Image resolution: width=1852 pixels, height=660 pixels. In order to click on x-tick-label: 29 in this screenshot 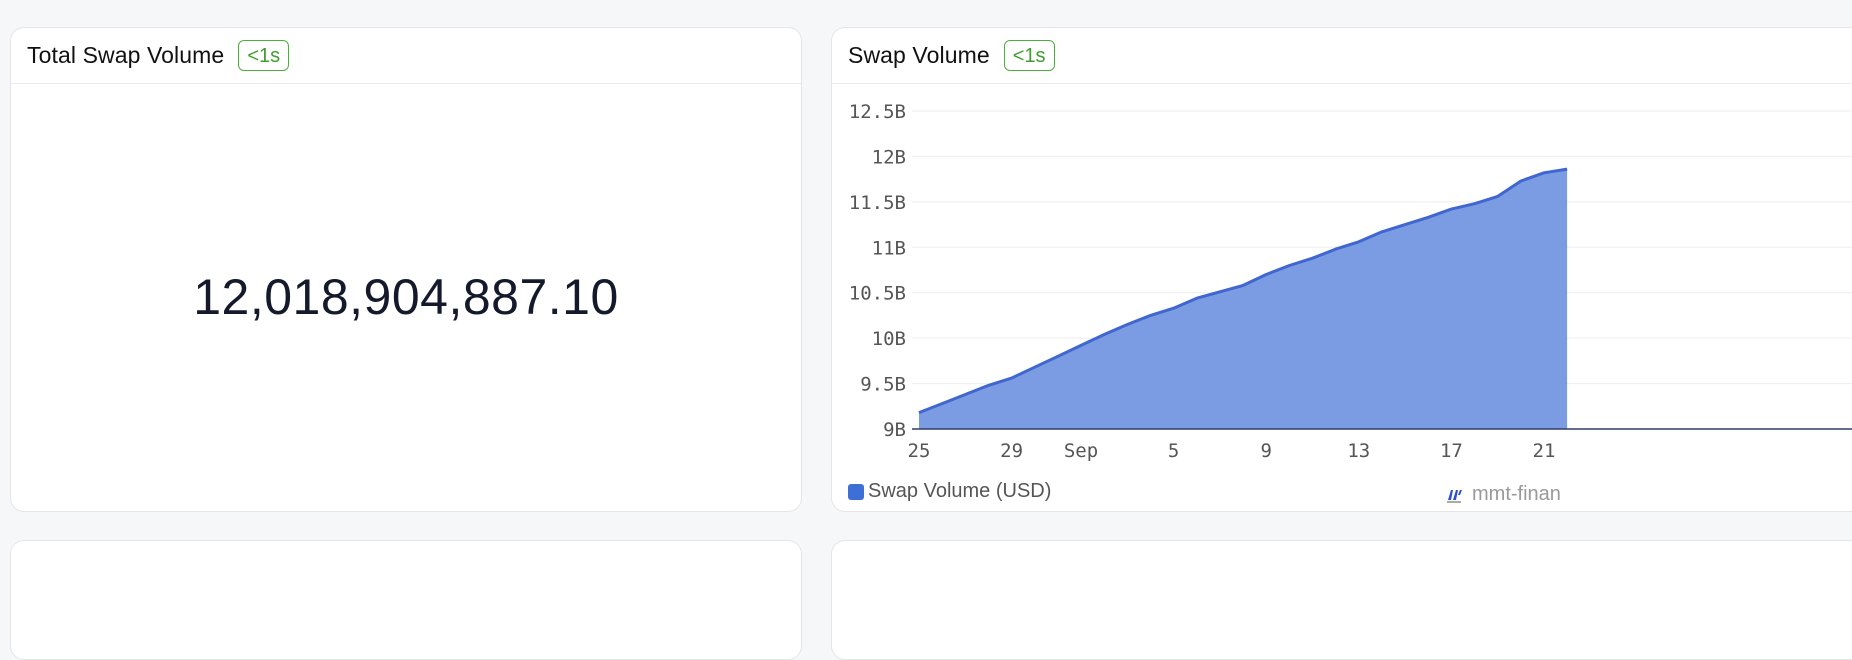, I will do `click(1011, 451)`.